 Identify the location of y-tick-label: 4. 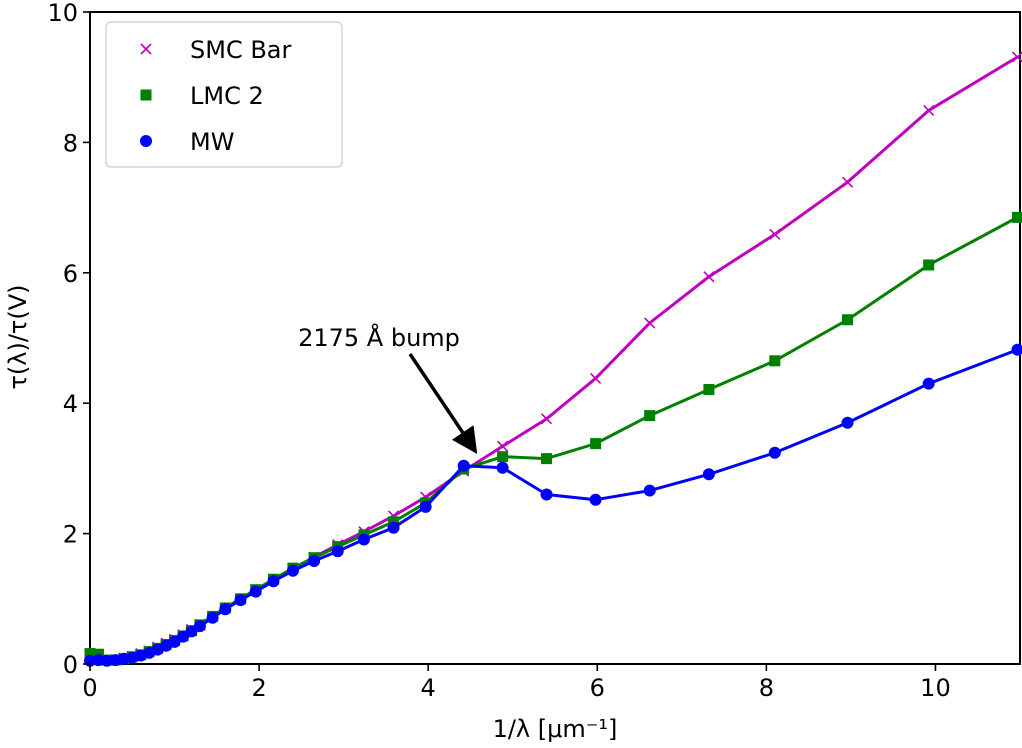
(70, 404).